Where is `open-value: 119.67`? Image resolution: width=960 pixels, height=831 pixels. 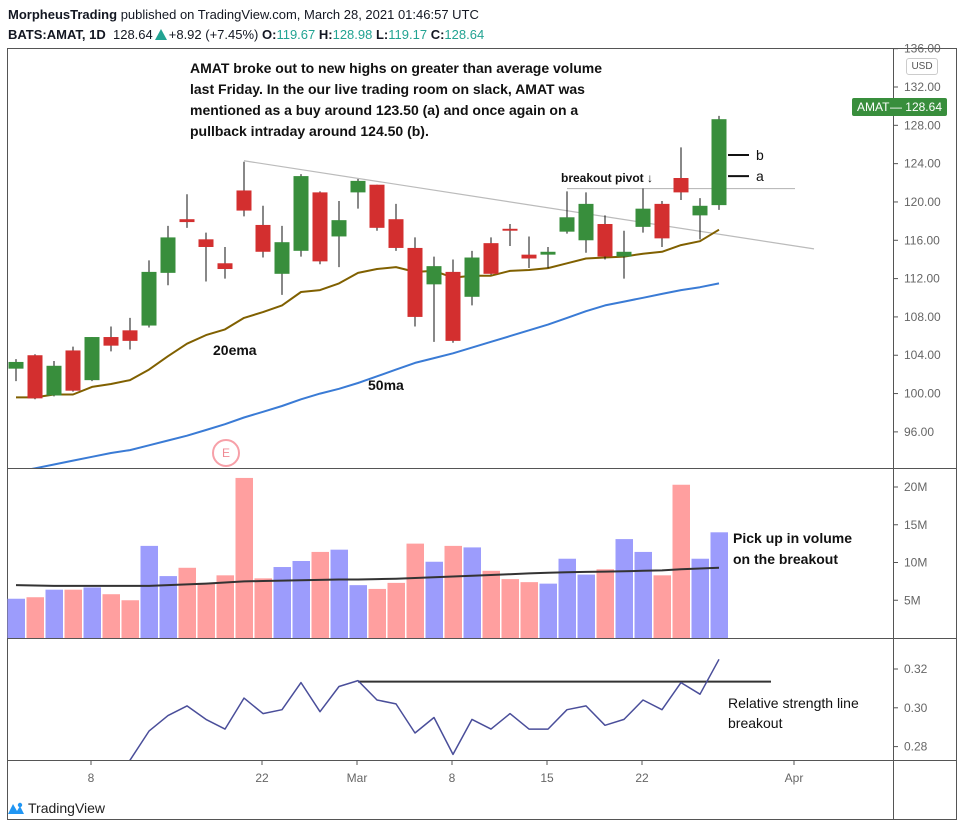
open-value: 119.67 is located at coordinates (296, 34).